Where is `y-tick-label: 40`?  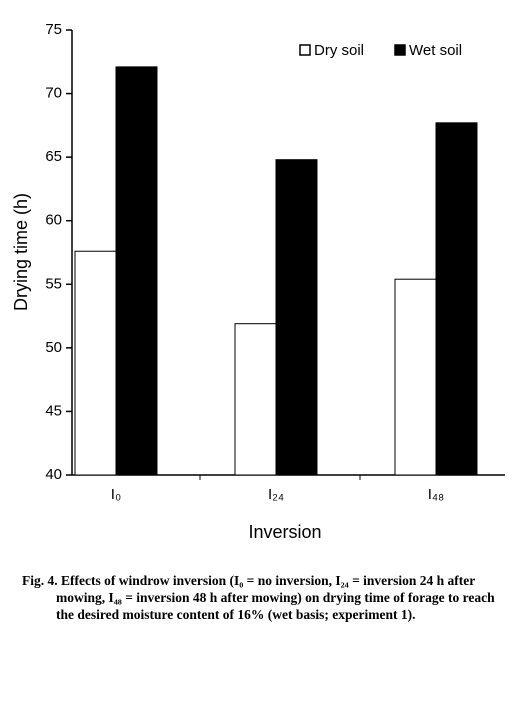
y-tick-label: 40 is located at coordinates (53, 474).